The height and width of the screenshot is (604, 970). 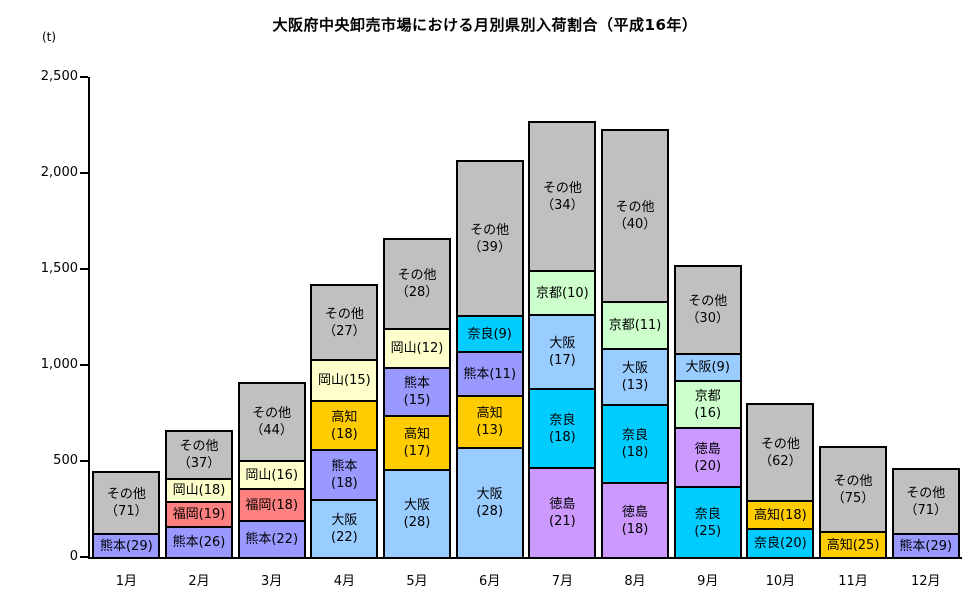 I want to click on segment-高知: 高知 (17), so click(x=417, y=443).